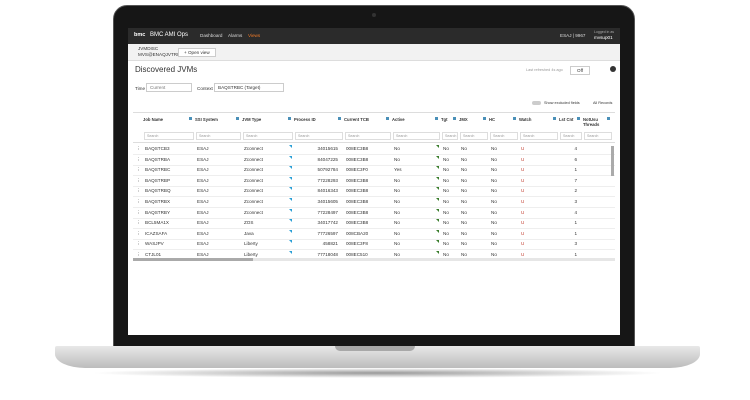 This screenshot has height=400, width=750. What do you see at coordinates (153, 119) in the screenshot?
I see `column-header: Job Name` at bounding box center [153, 119].